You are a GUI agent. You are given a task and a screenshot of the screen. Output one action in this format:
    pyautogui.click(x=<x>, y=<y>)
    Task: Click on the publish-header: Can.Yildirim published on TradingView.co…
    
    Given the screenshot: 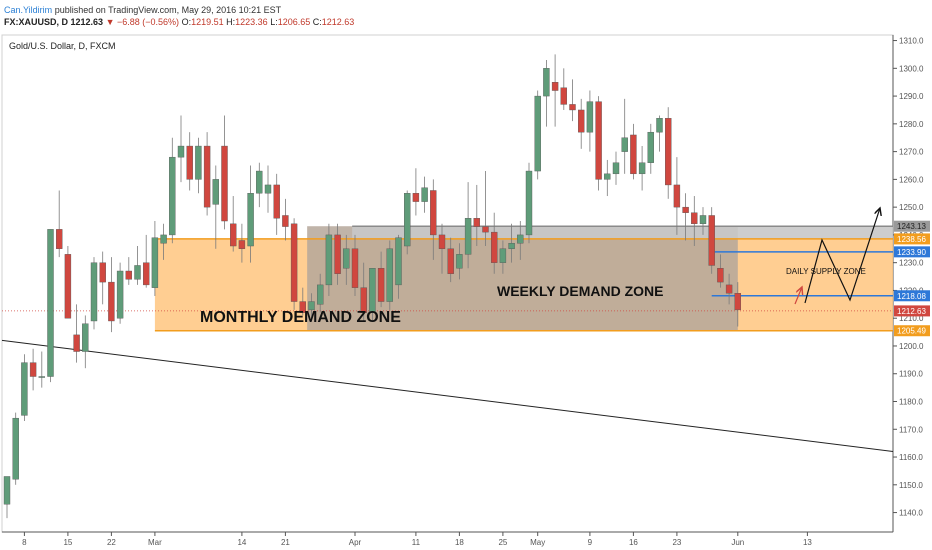 What is the action you would take?
    pyautogui.click(x=142, y=10)
    